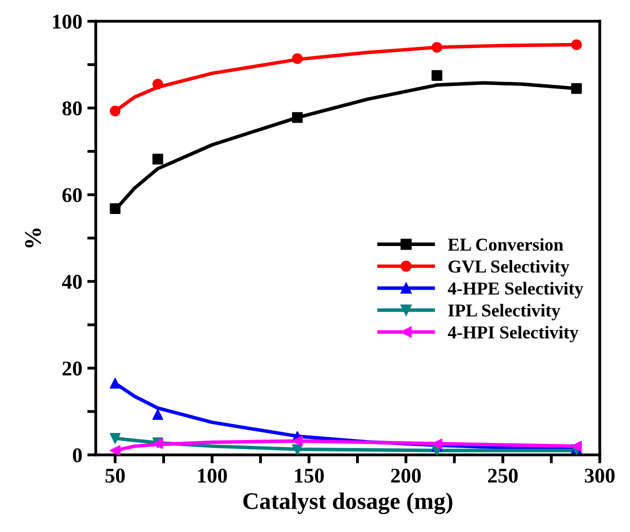  I want to click on y-tick-label: 40, so click(72, 281).